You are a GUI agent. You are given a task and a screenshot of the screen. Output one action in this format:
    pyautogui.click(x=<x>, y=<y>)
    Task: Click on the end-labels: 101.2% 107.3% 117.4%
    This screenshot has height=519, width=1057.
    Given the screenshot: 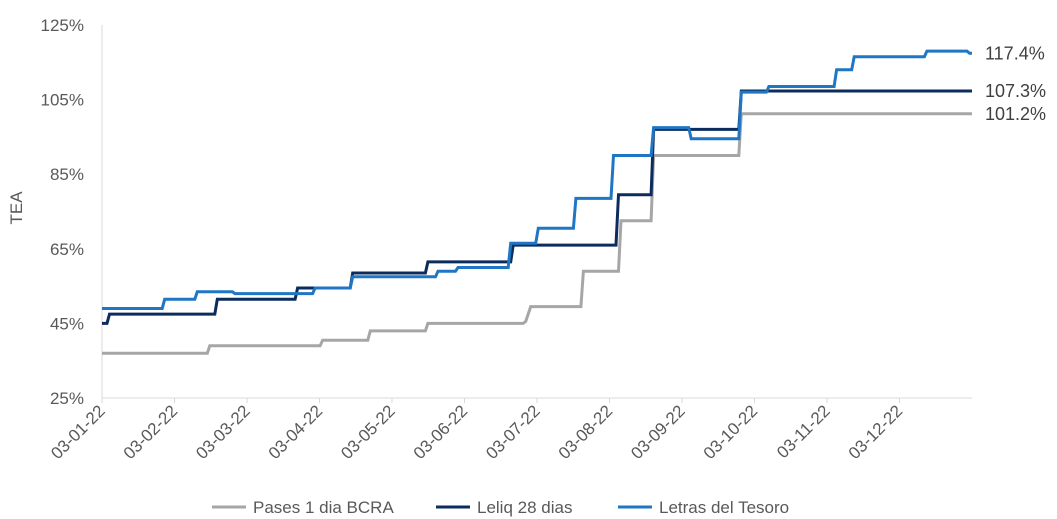 What is the action you would take?
    pyautogui.click(x=1015, y=83)
    